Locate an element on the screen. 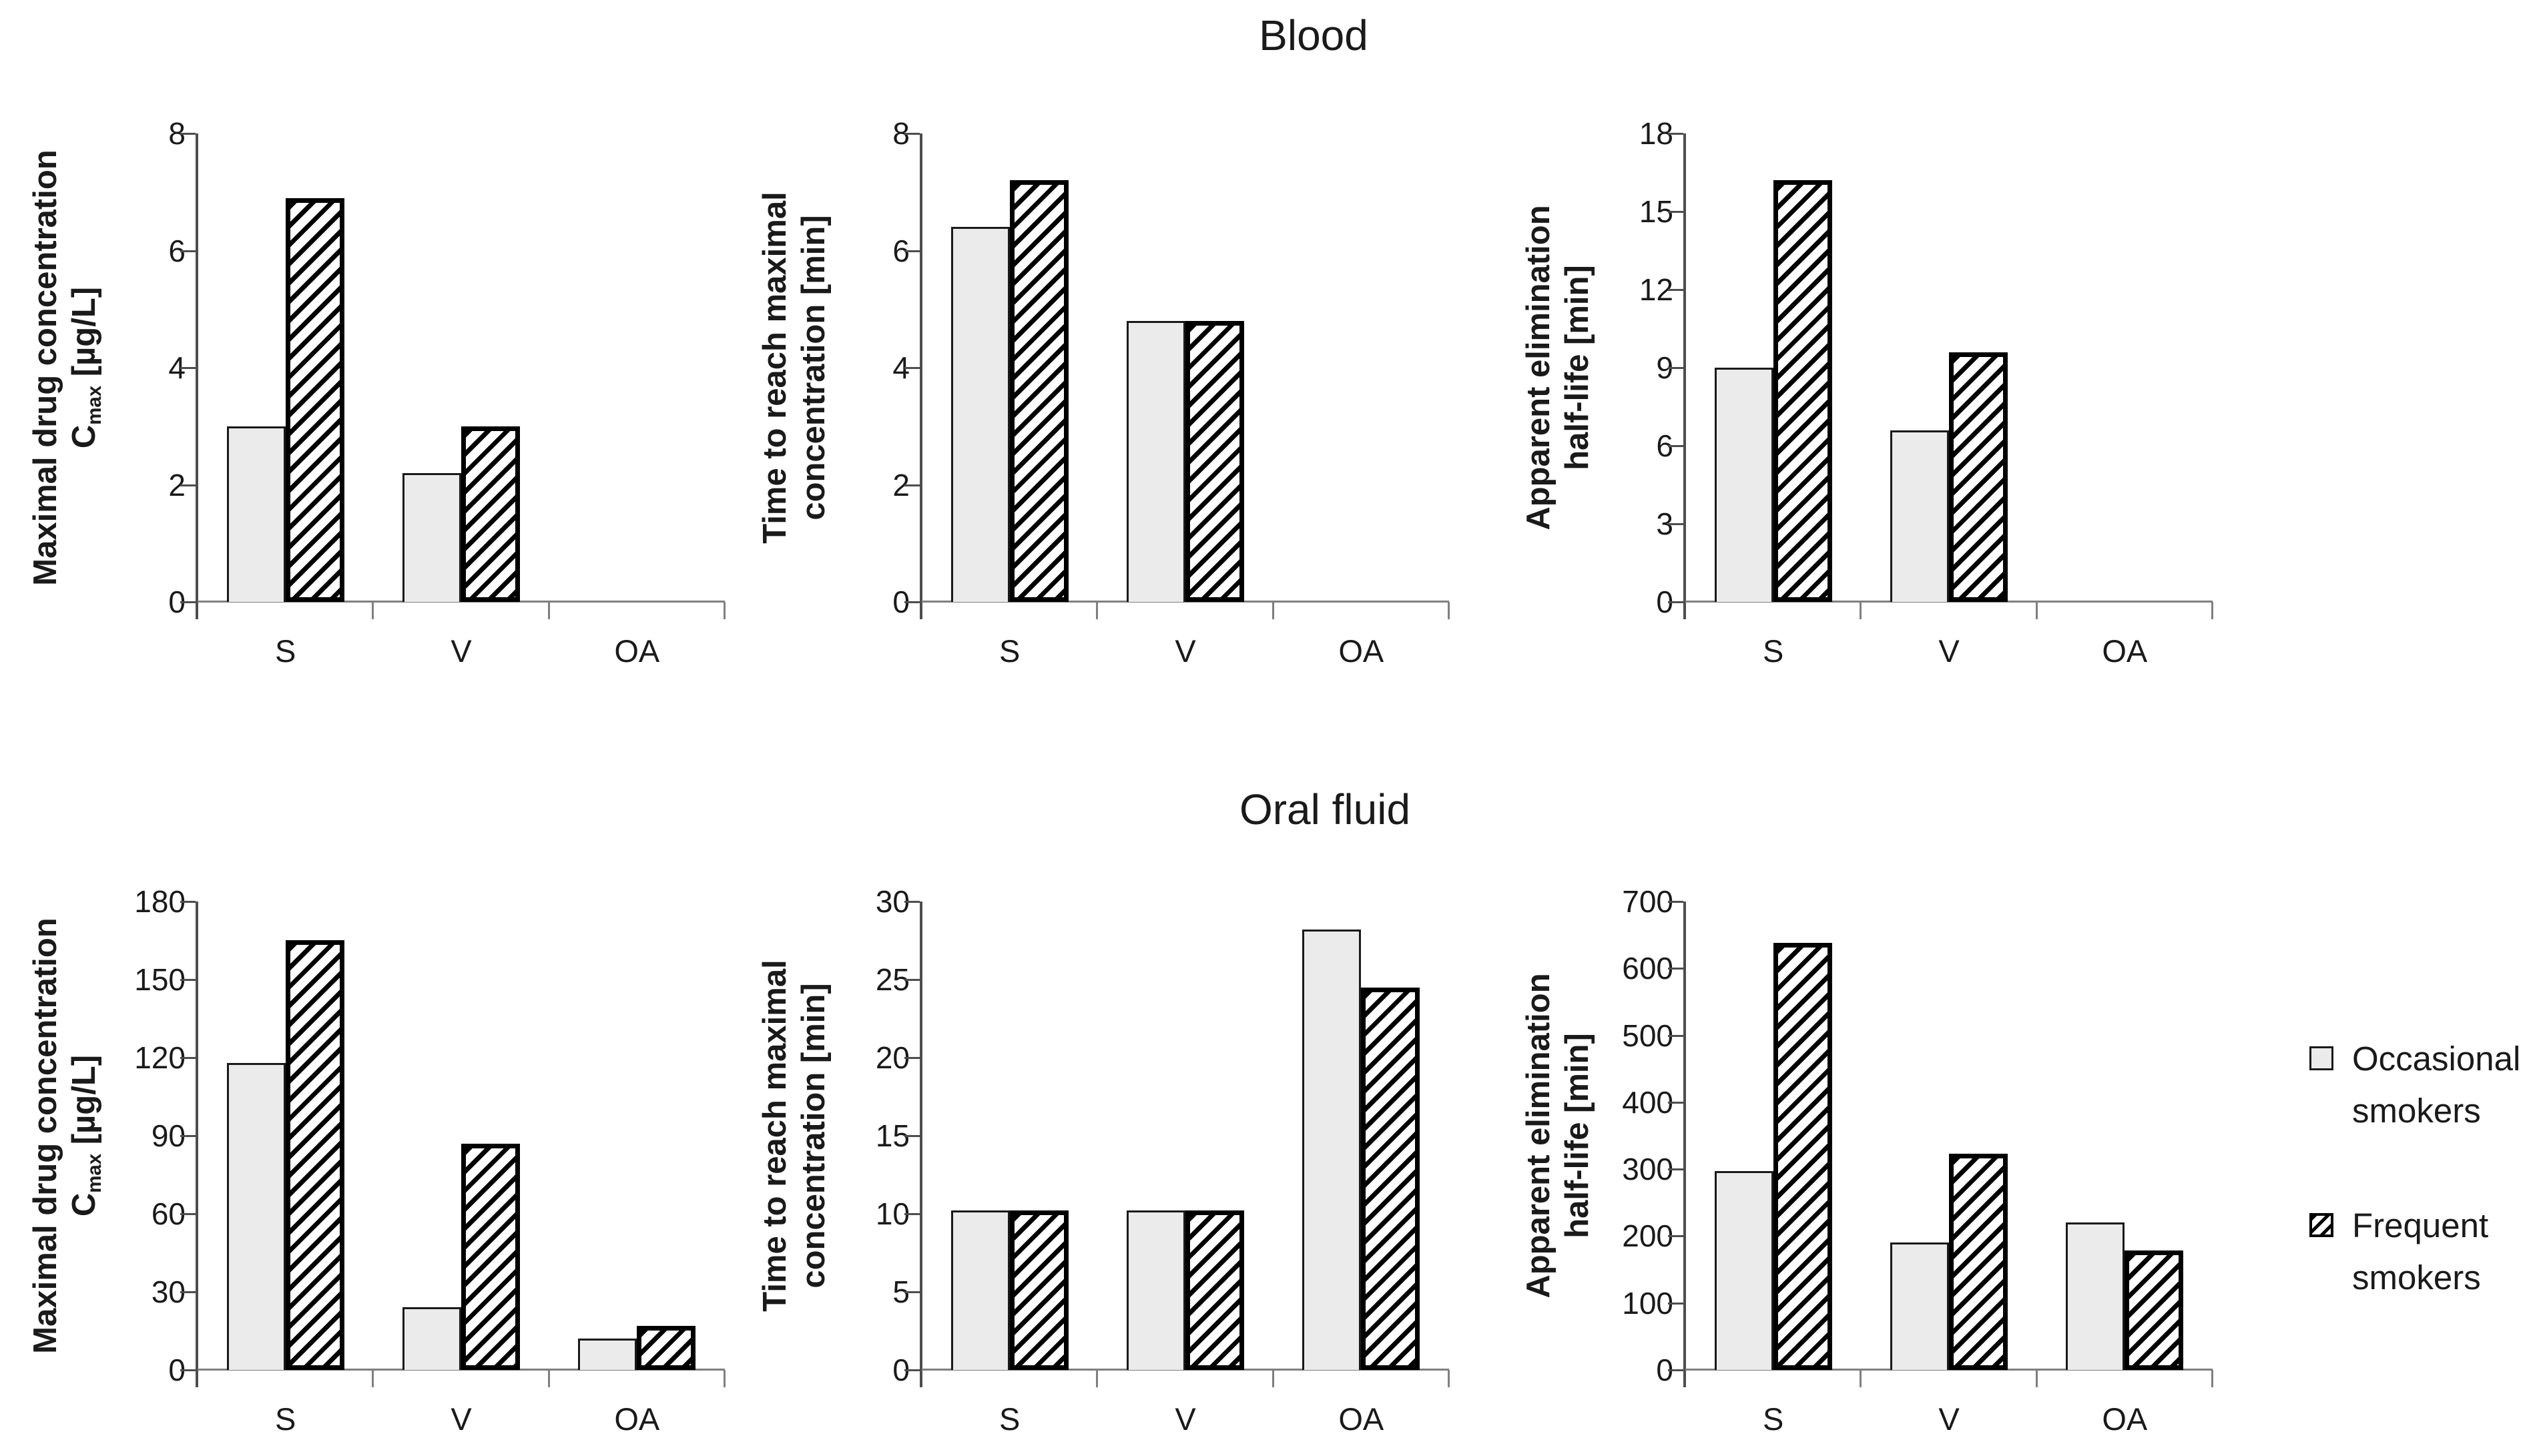  y-tick-label: 12 is located at coordinates (1656, 289).